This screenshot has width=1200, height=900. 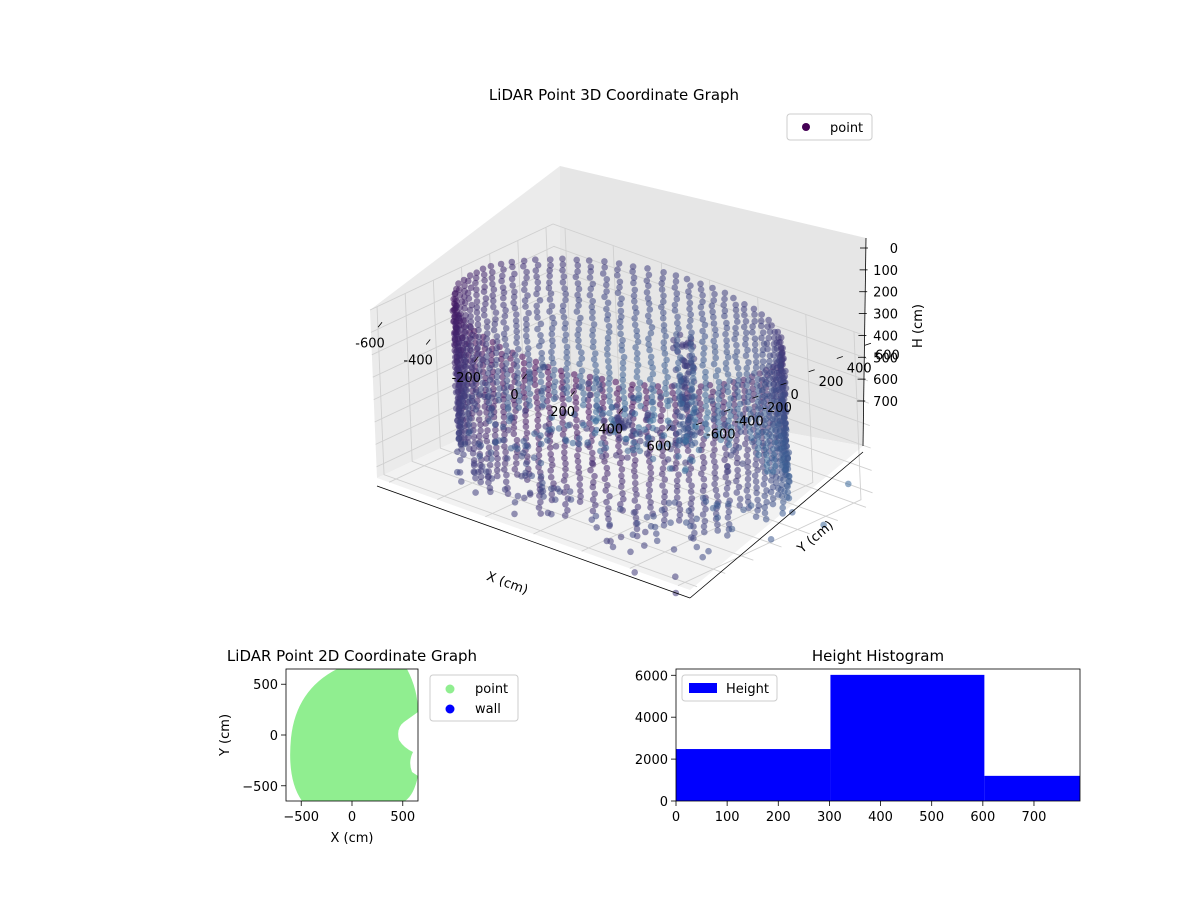 I want to click on x-tick-label-histogram: 300, so click(x=829, y=817).